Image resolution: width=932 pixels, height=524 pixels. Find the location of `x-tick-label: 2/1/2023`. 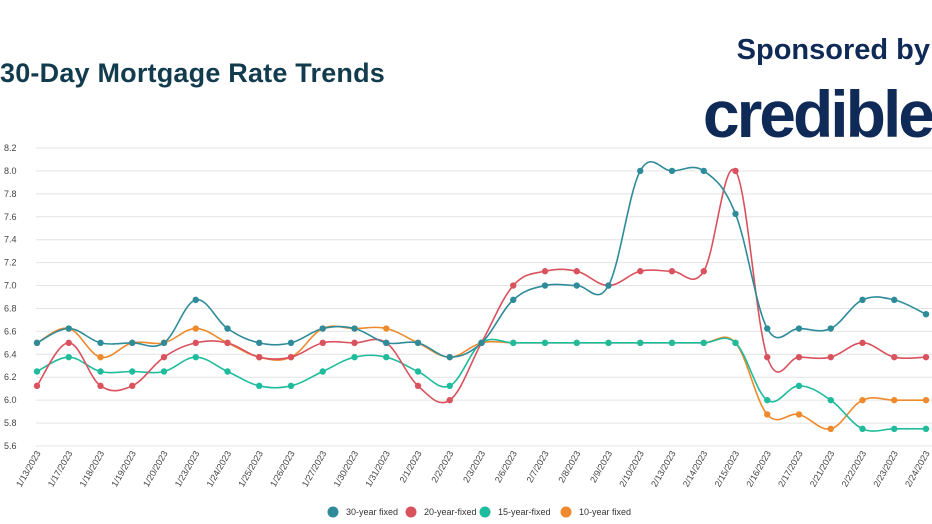

x-tick-label: 2/1/2023 is located at coordinates (411, 466).